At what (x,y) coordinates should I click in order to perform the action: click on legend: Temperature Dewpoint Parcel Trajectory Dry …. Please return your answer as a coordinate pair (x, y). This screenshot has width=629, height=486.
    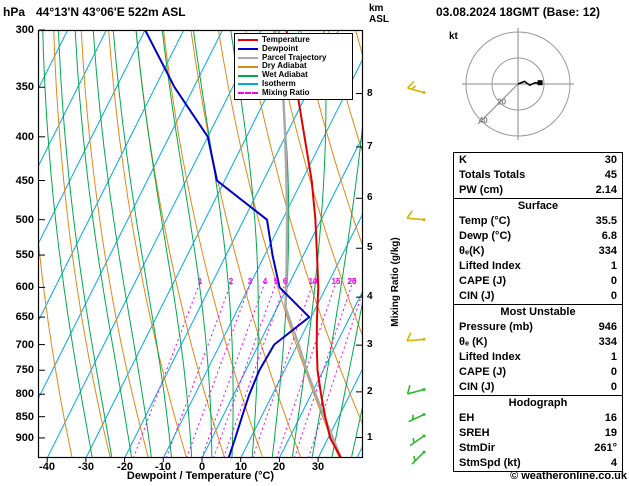
    Looking at the image, I should click on (293, 66).